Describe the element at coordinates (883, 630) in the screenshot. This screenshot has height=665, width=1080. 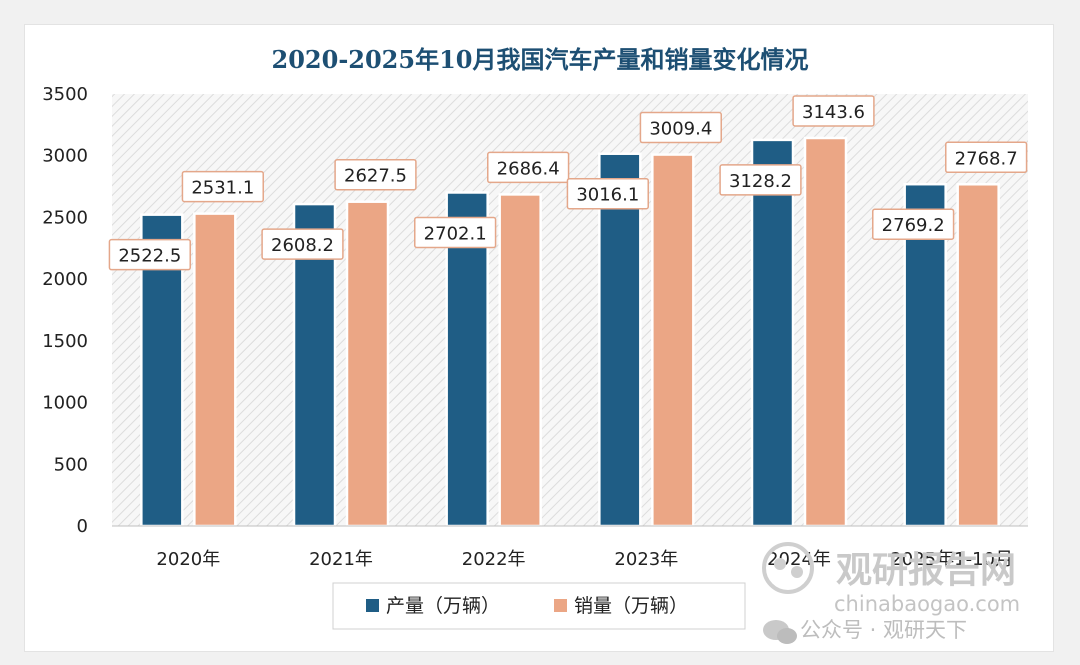
I see `watermark-account: 公众号 · 观研天下` at that location.